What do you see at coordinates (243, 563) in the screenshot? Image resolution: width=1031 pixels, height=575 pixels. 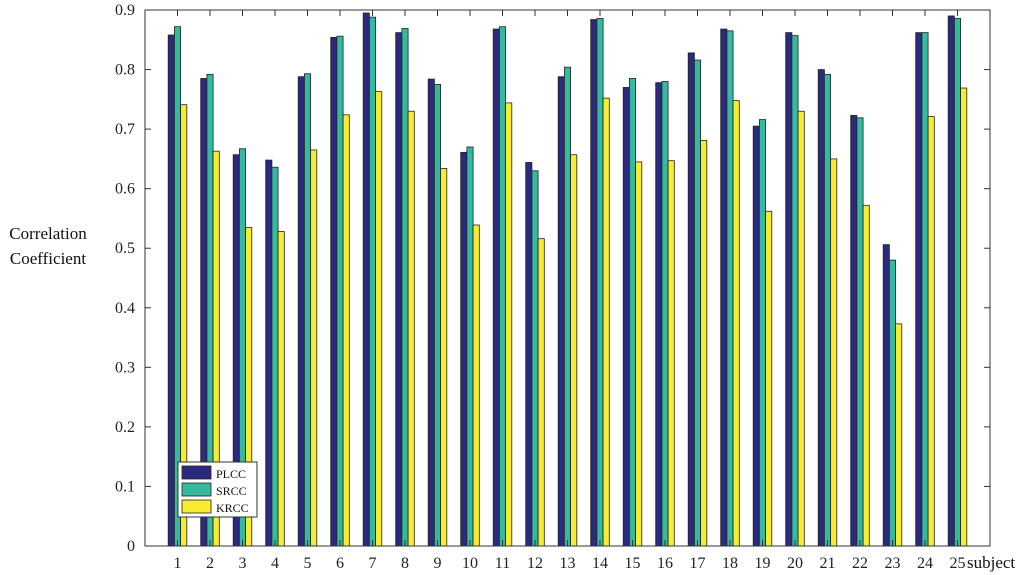 I see `x-tick-label: 3` at bounding box center [243, 563].